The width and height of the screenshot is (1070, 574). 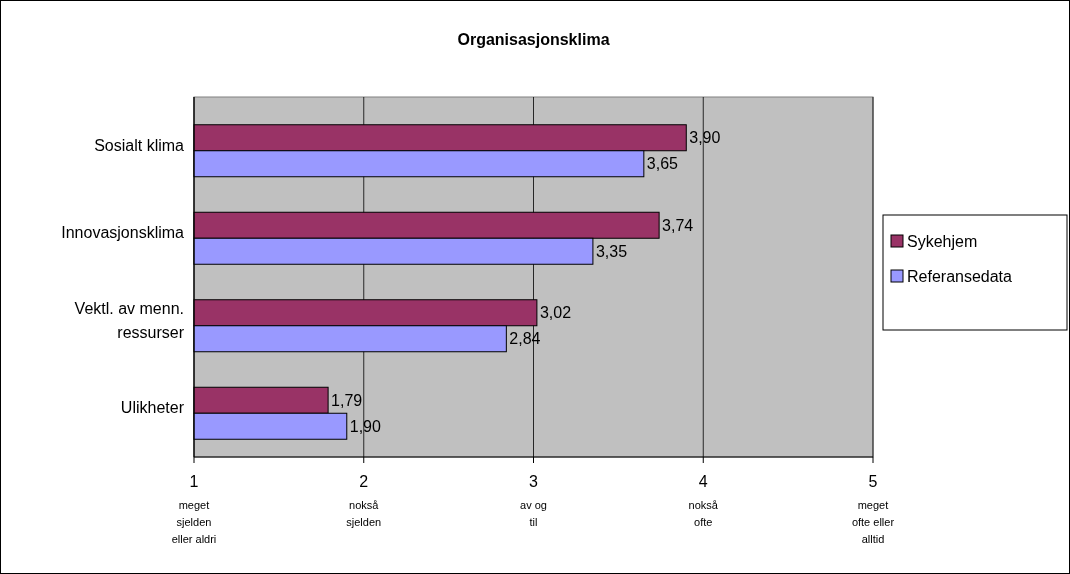 What do you see at coordinates (555, 313) in the screenshot?
I see `data-label: 3,02` at bounding box center [555, 313].